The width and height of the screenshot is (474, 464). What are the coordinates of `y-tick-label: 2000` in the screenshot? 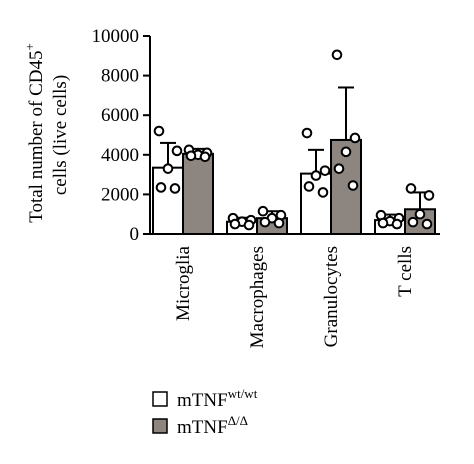 It's located at (120, 194).